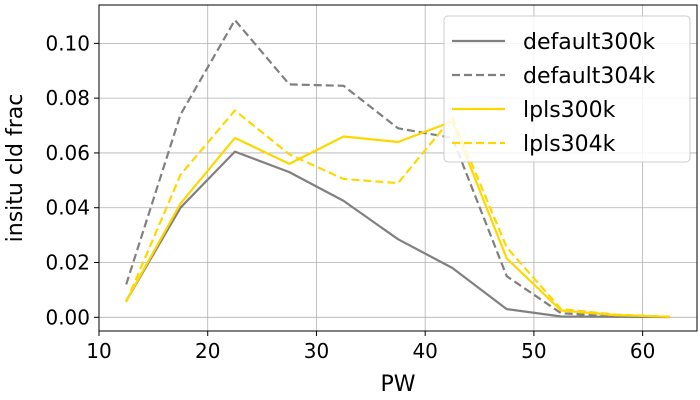 The height and width of the screenshot is (400, 700). What do you see at coordinates (424, 351) in the screenshot?
I see `x-tick-label: 40` at bounding box center [424, 351].